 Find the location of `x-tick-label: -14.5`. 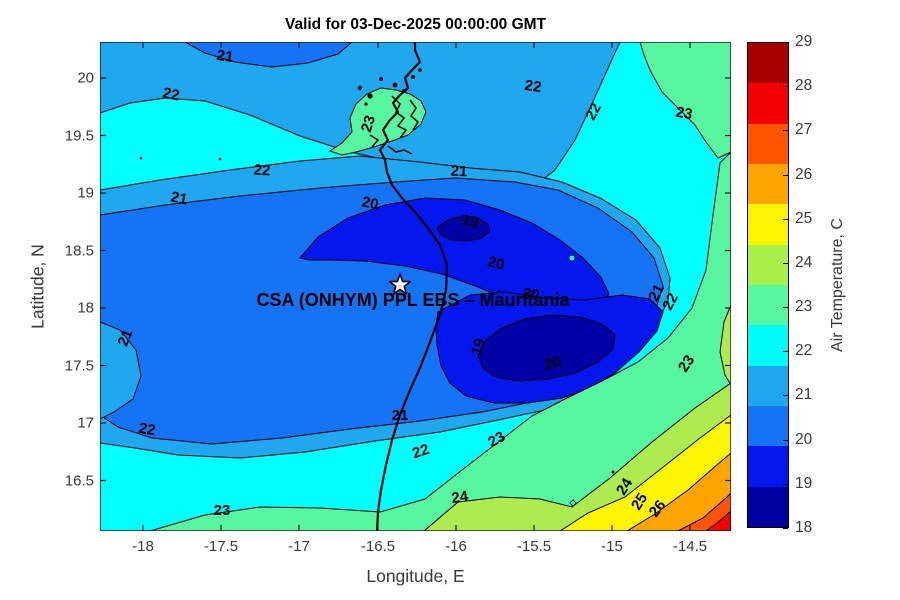

x-tick-label: -14.5 is located at coordinates (690, 546).